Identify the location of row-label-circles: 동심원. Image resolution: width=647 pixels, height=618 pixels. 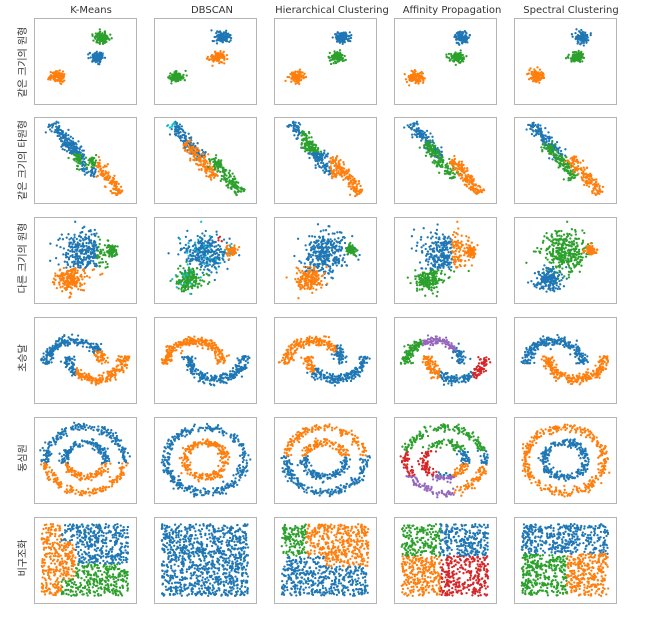
(23, 458).